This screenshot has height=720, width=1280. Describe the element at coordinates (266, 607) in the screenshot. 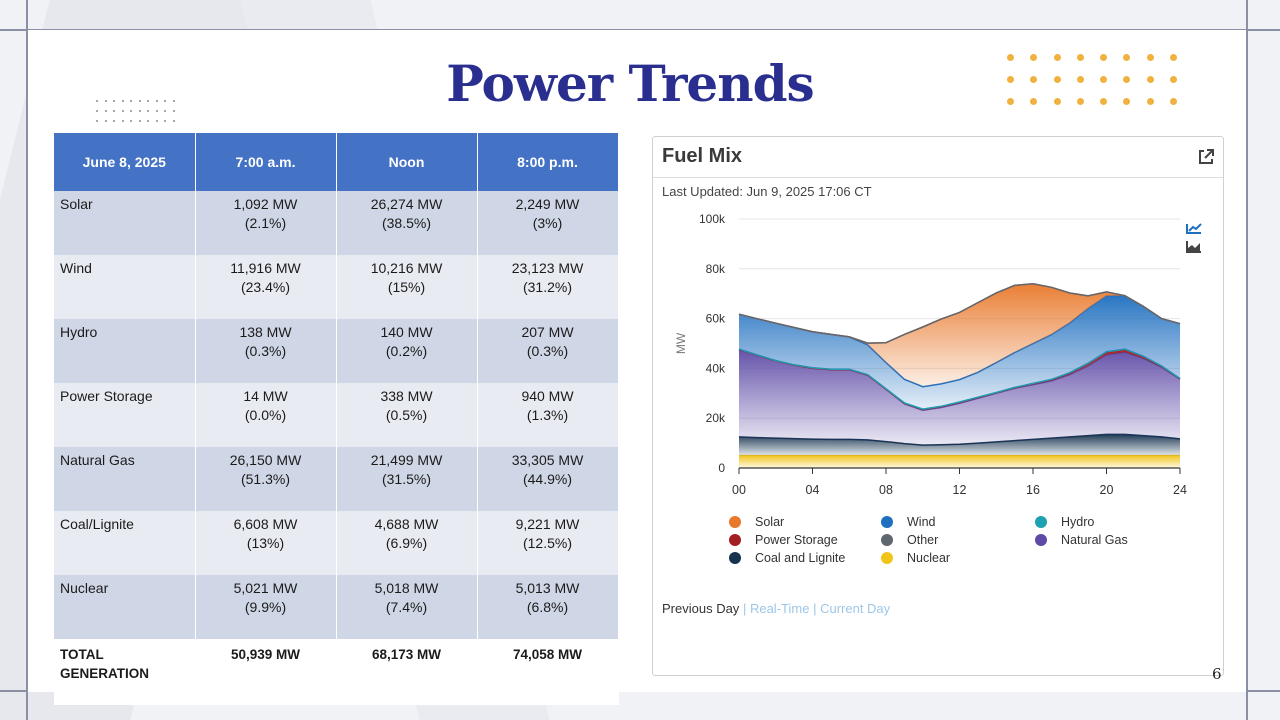

I see `table-cell: 5,021 MW (9.9%)` at that location.